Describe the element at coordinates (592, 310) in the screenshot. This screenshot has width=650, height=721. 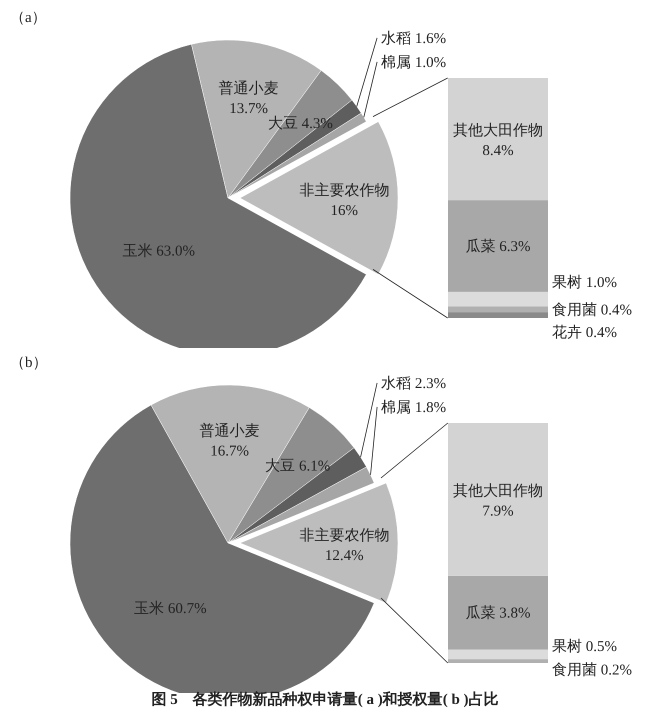
I see `text: 食用菌 0.4%` at that location.